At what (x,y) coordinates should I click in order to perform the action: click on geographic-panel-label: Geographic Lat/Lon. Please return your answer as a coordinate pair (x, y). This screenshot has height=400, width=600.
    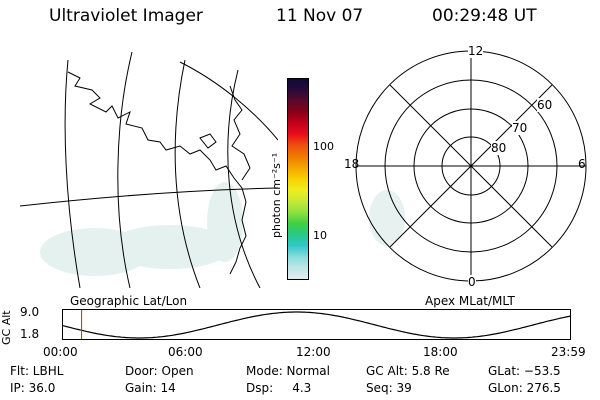
    Looking at the image, I should click on (129, 301).